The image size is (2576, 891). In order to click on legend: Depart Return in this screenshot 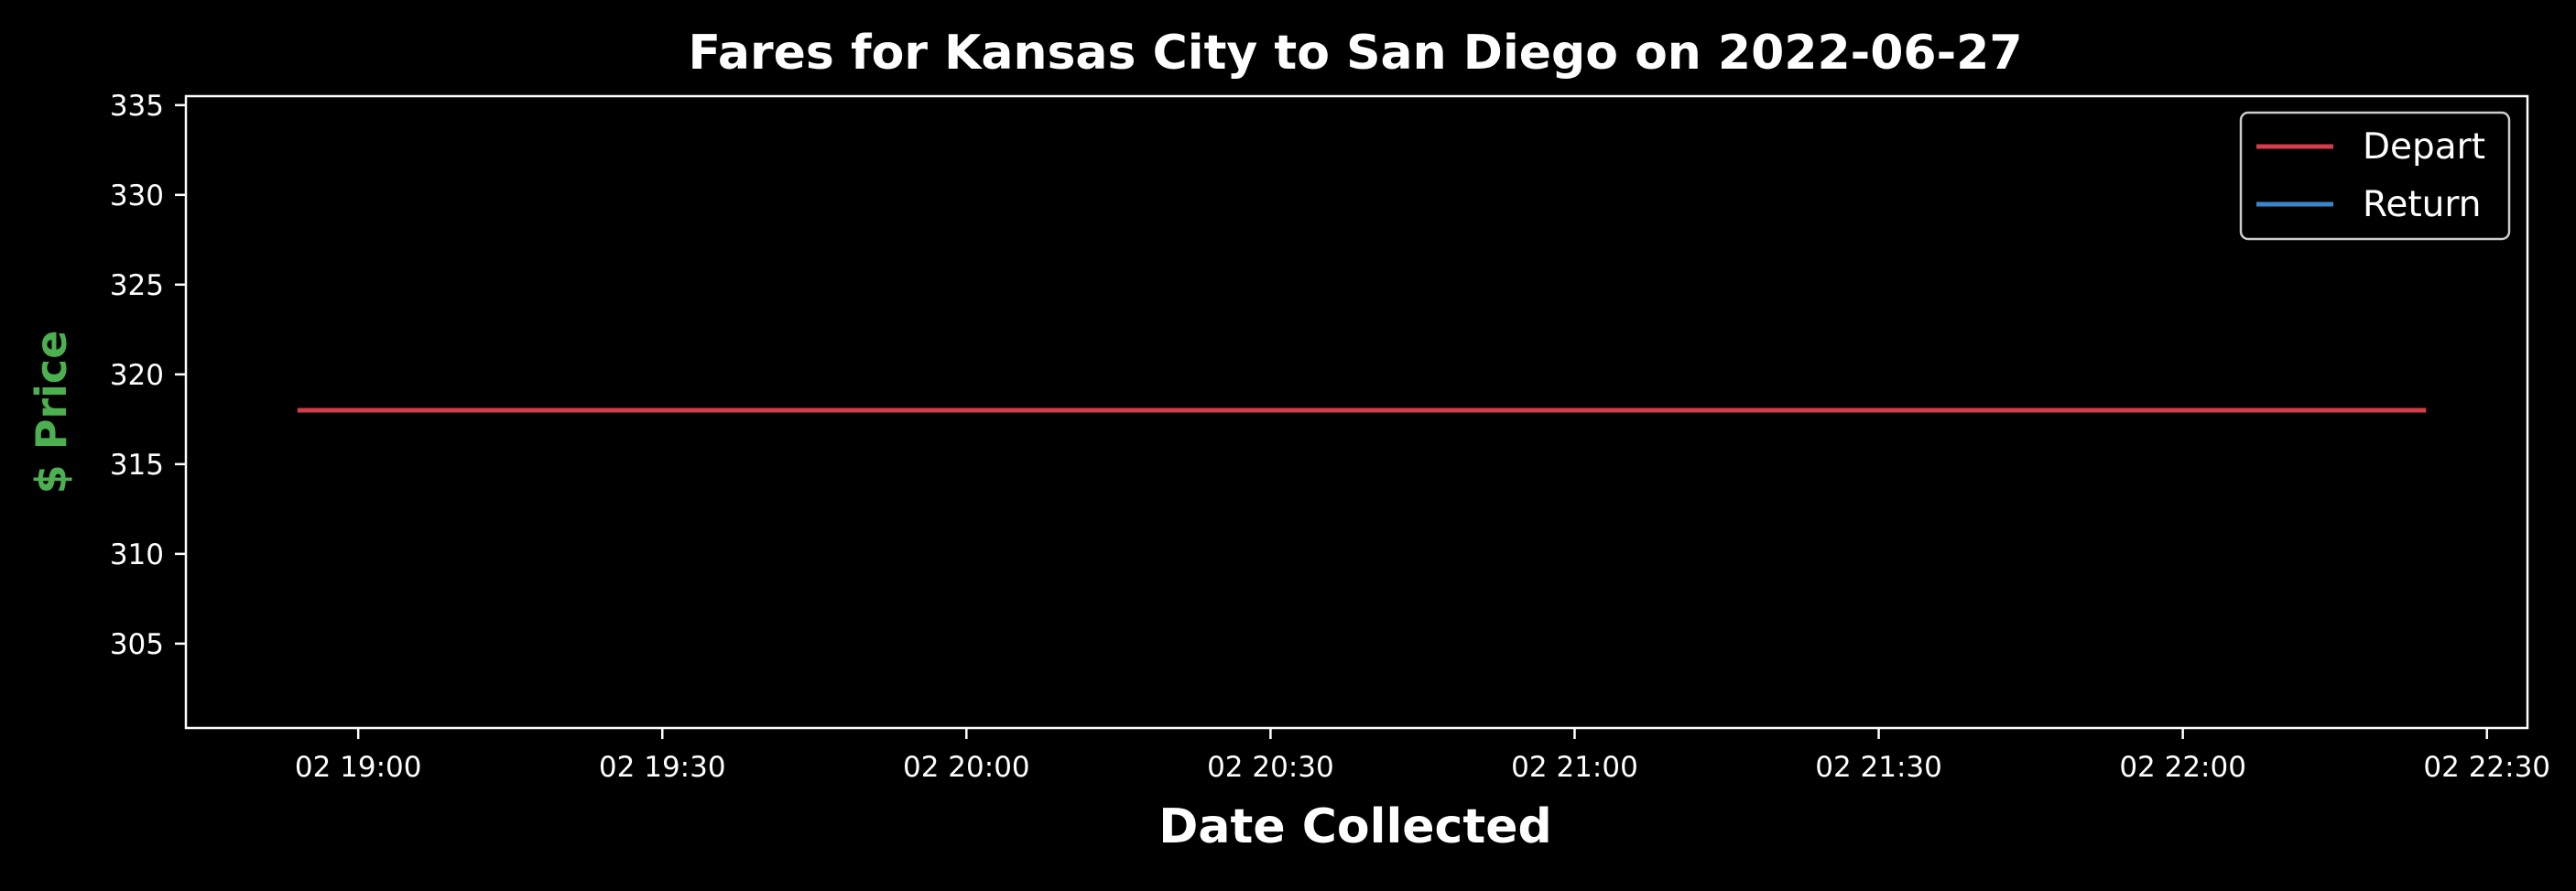, I will do `click(2375, 176)`.